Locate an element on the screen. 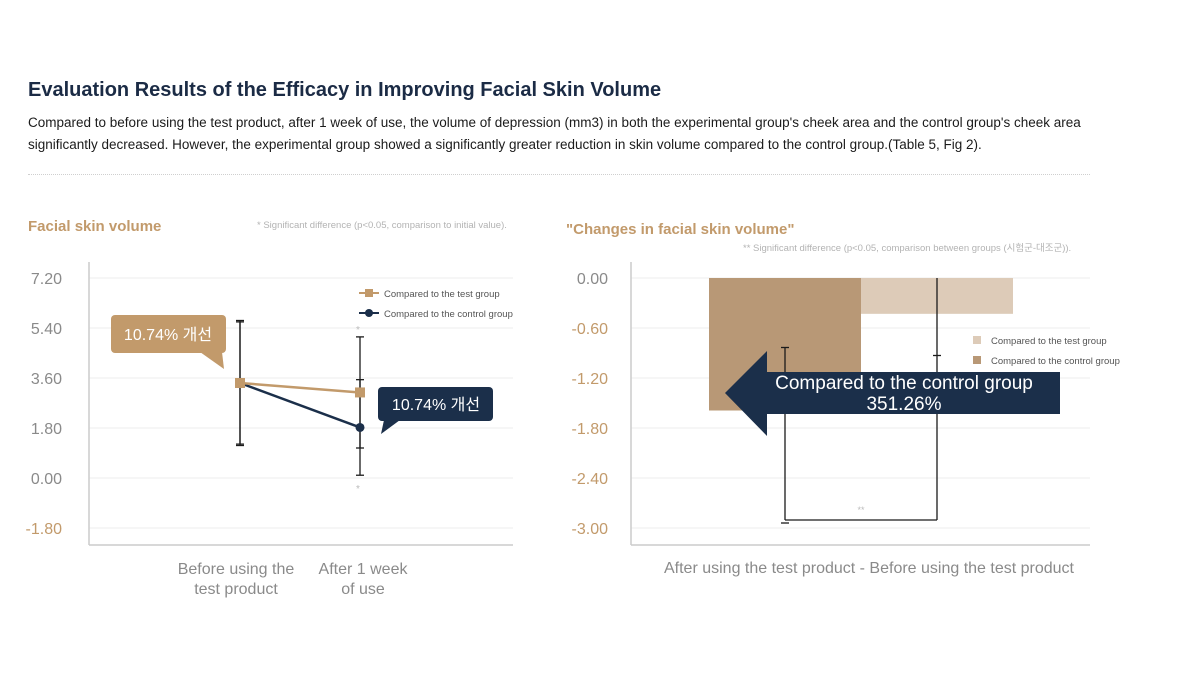 The height and width of the screenshot is (675, 1200). left-y-tick-label: 1.80 is located at coordinates (46, 429).